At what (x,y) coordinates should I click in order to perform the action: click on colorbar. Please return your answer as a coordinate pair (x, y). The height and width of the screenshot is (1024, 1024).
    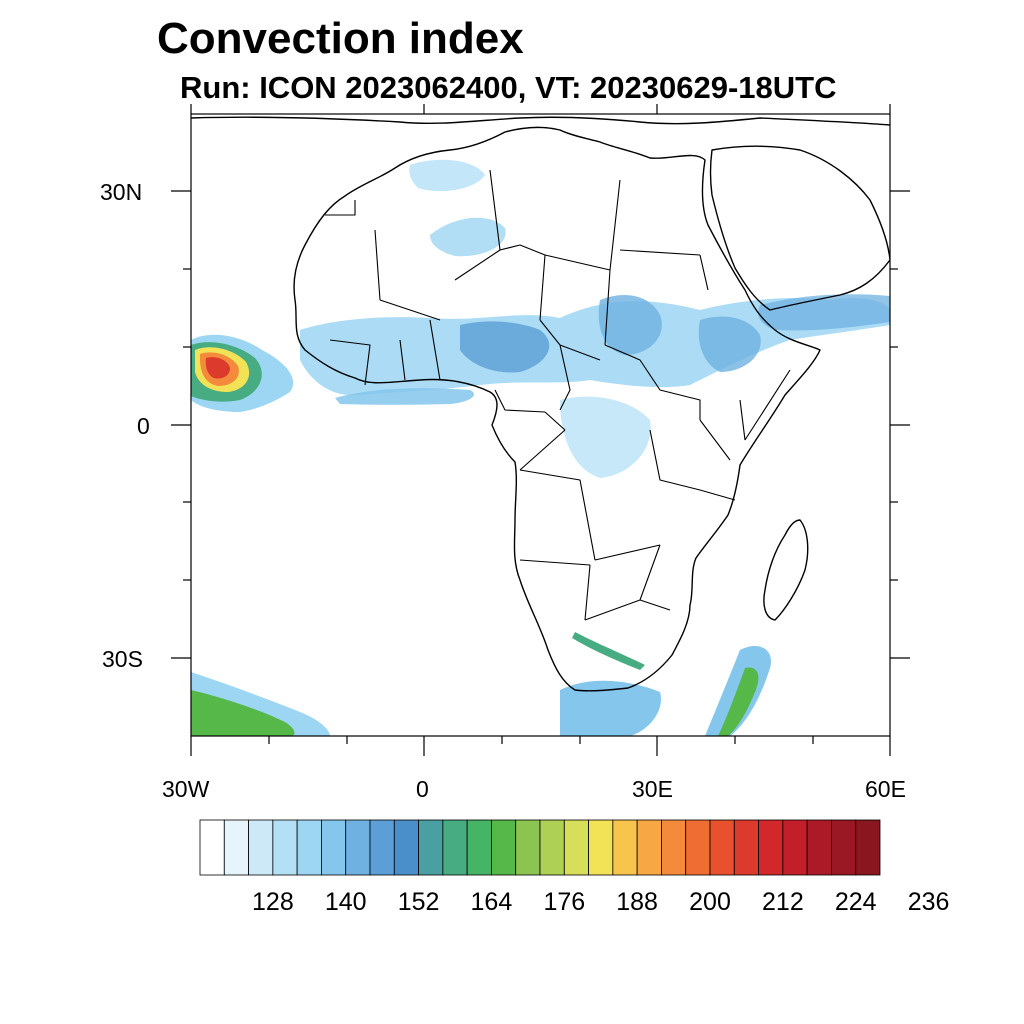
    Looking at the image, I should click on (540, 847).